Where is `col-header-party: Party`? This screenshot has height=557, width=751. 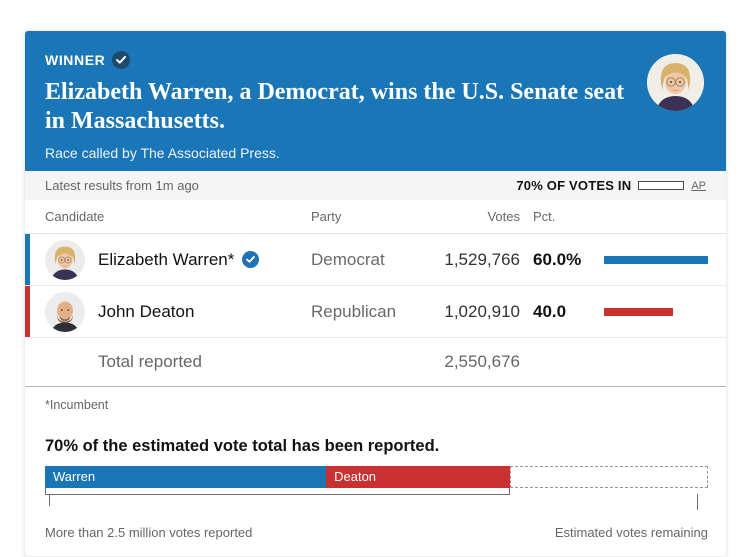 col-header-party: Party is located at coordinates (326, 216).